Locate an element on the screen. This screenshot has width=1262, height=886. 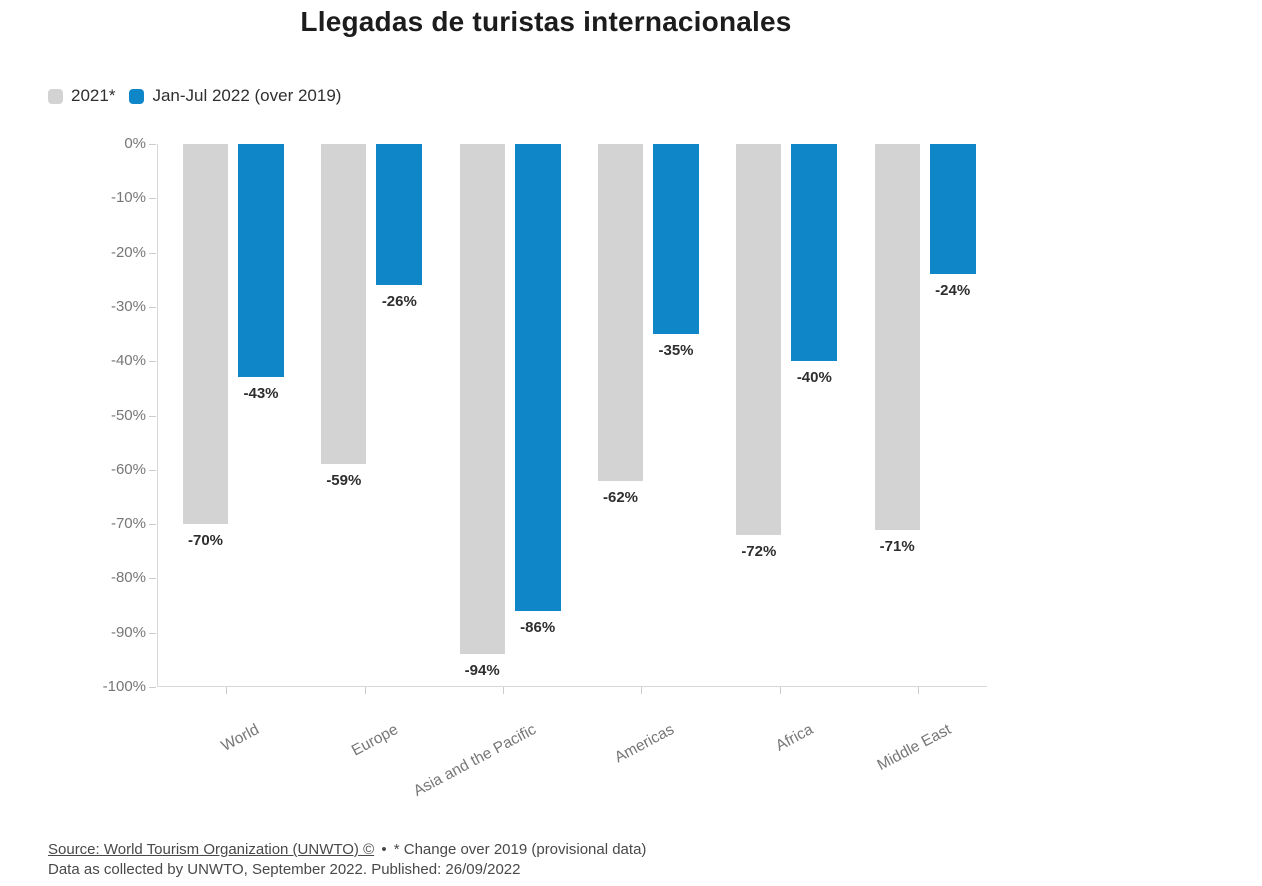
y-axis-tick-label: -60% is located at coordinates (128, 469).